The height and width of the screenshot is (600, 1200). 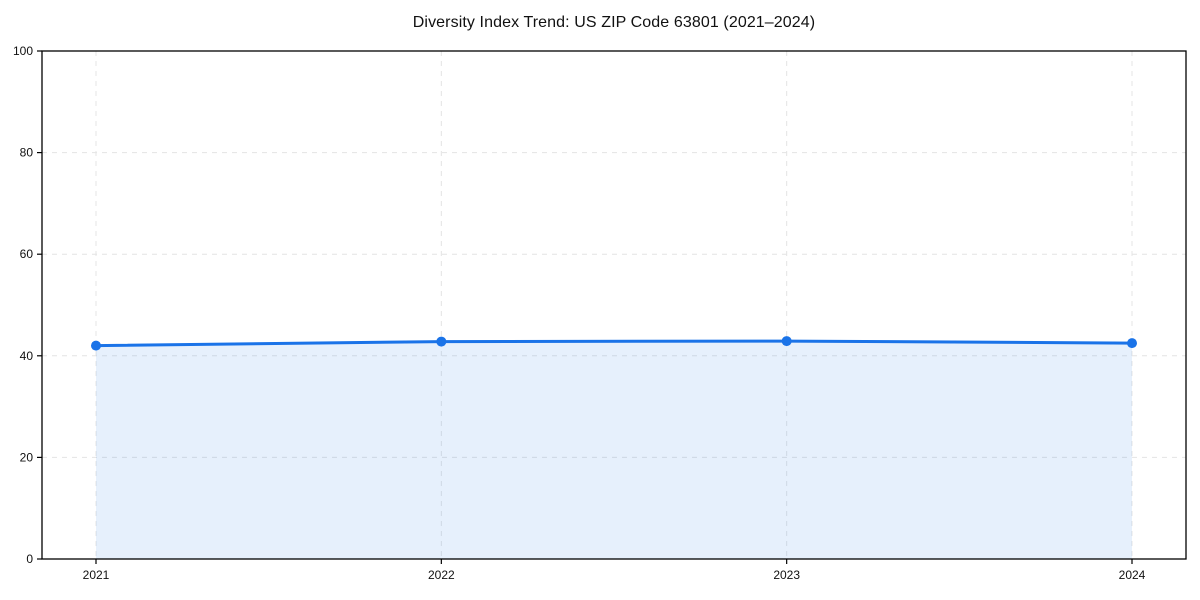 I want to click on x-tick-label: 2024, so click(x=1132, y=575).